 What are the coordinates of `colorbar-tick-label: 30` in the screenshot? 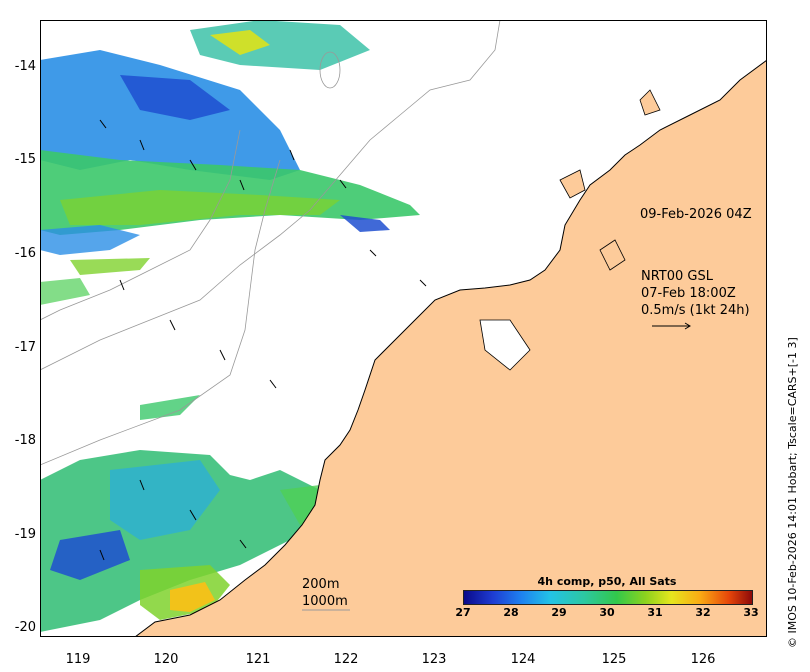 It's located at (607, 612).